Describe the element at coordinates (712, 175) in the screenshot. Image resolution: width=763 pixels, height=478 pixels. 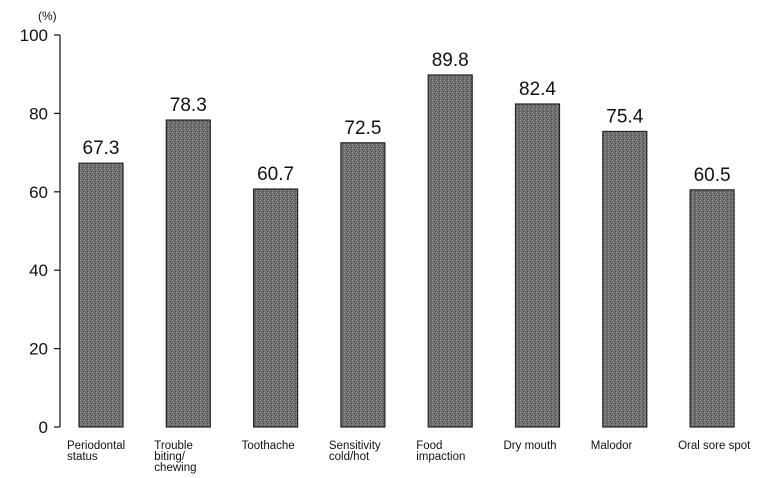
I see `data-label: 60.5` at that location.